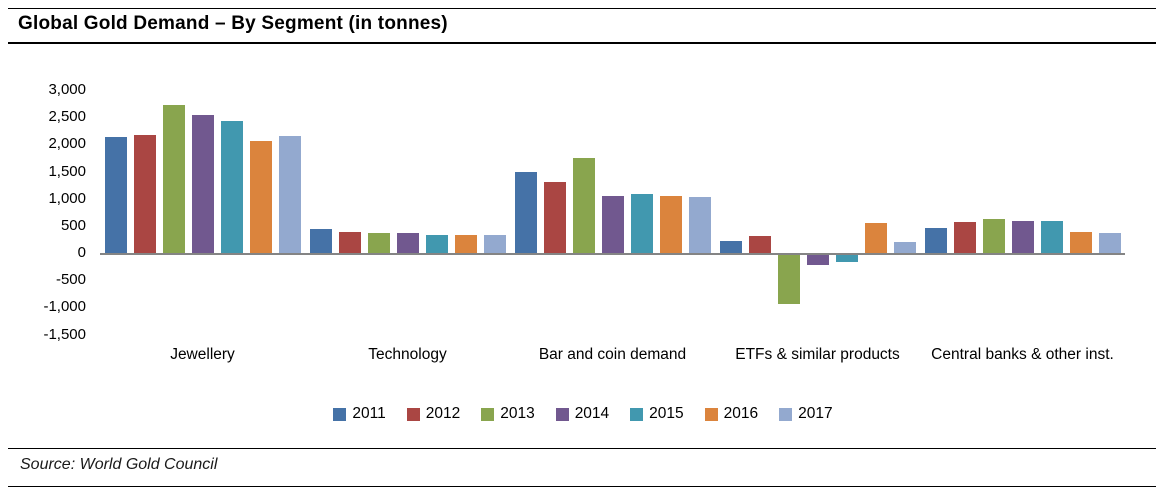 The width and height of the screenshot is (1166, 500). I want to click on y-axis-tick-label: 1,000, so click(67, 198).